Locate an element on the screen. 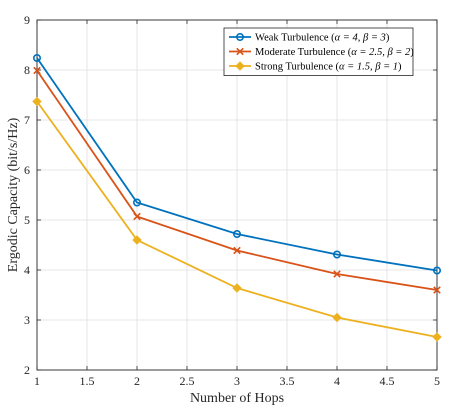 This screenshot has width=453, height=412. legend-entry: Weak Turbulence (α = 4, β = 3) is located at coordinates (309, 38).